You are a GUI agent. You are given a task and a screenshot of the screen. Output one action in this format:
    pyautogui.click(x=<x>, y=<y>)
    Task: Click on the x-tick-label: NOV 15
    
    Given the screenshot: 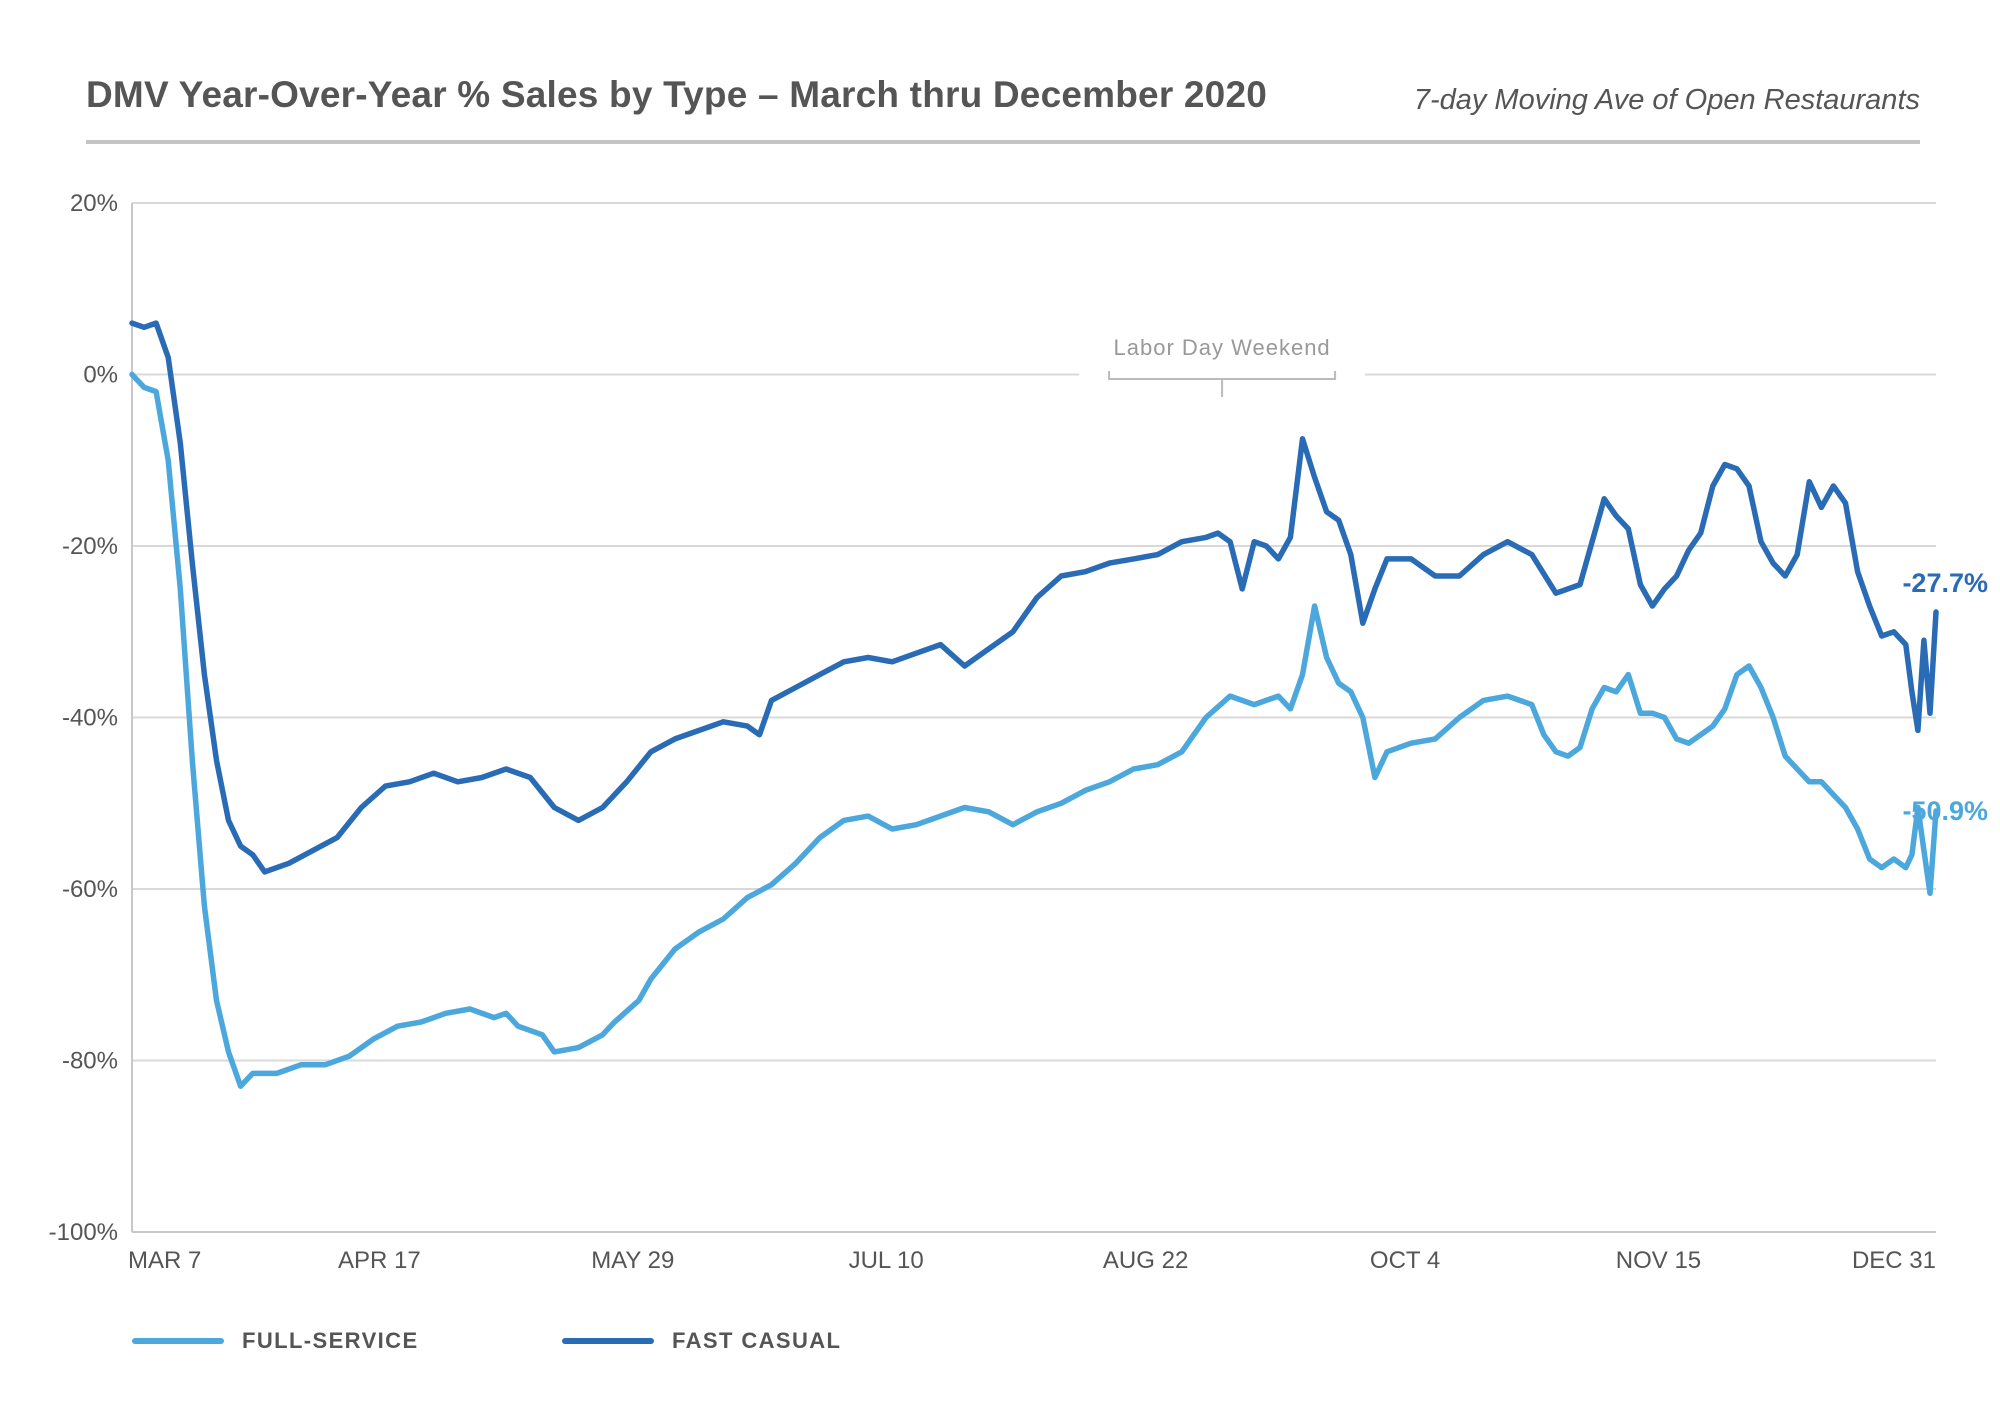 What is the action you would take?
    pyautogui.click(x=1658, y=1260)
    